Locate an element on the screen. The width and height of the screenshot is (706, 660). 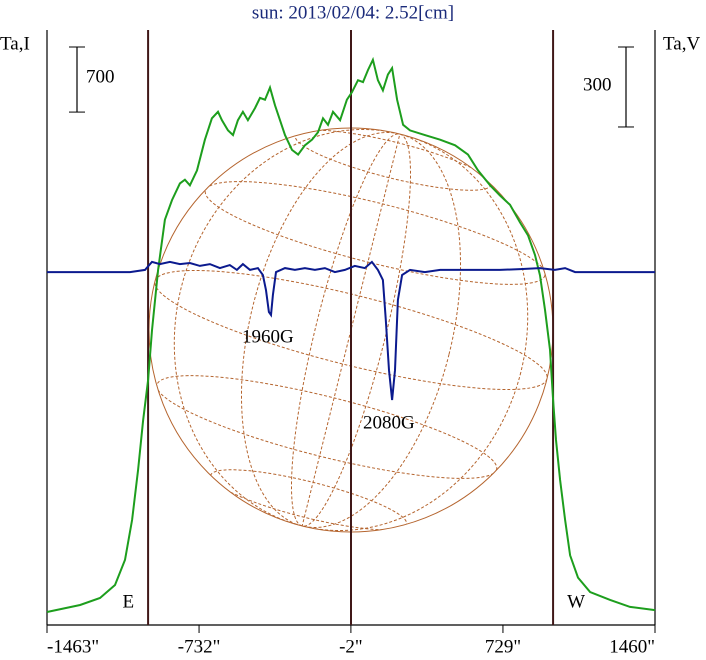
chart-title: sun: 2013/02/04: 2.52[cm] is located at coordinates (353, 12).